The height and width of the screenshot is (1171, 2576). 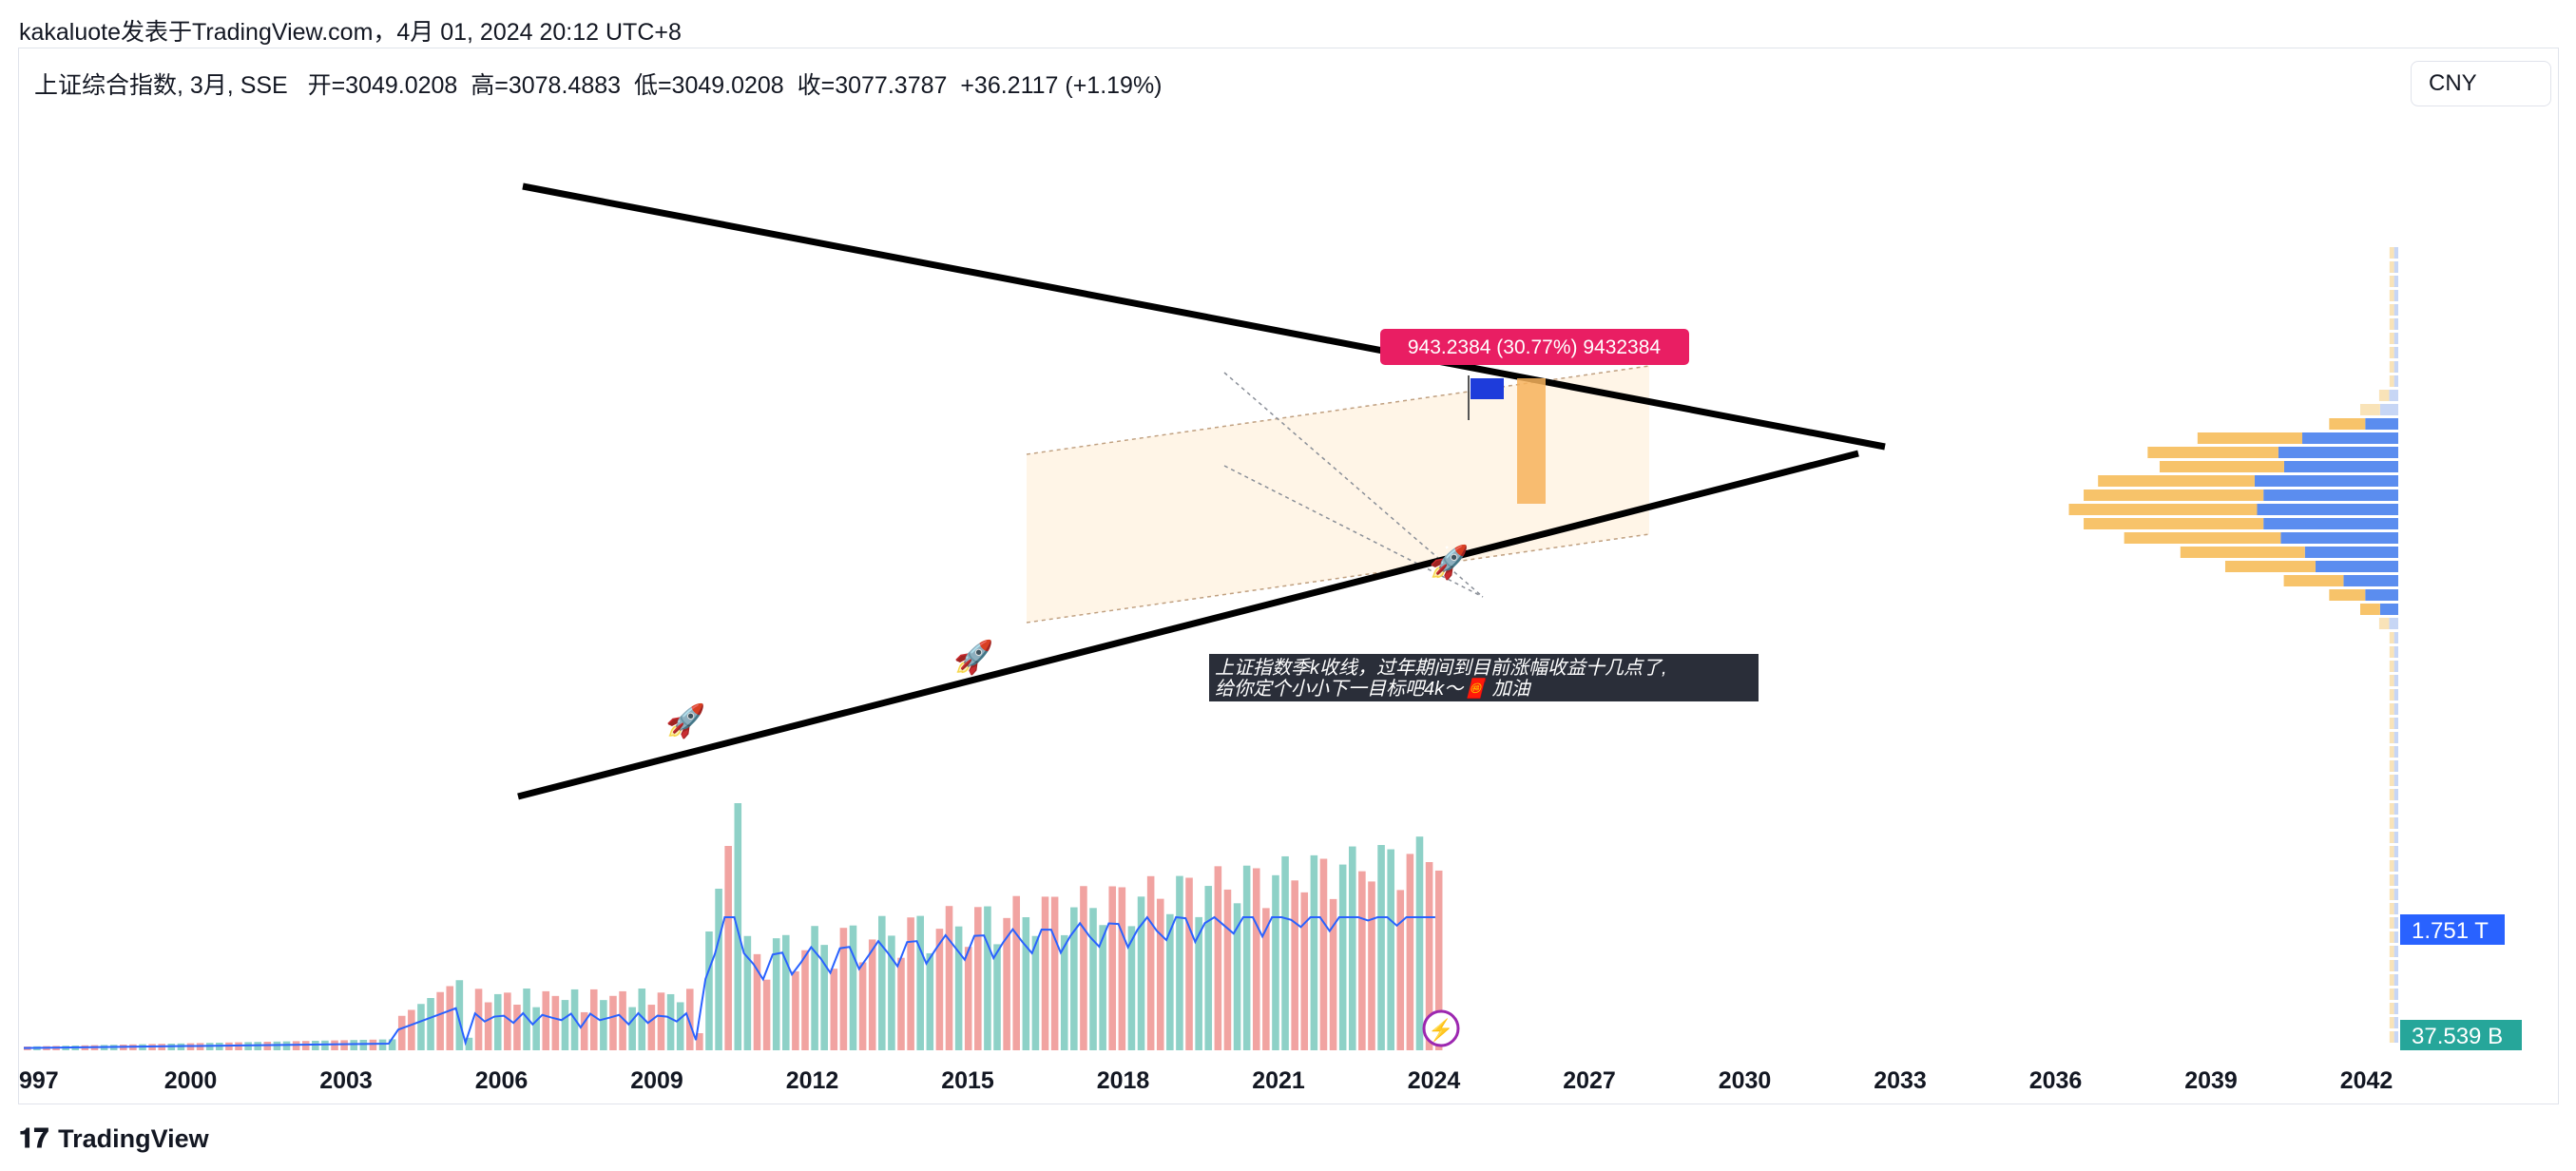 What do you see at coordinates (872, 85) in the screenshot?
I see `close-value: 收=3077.3787` at bounding box center [872, 85].